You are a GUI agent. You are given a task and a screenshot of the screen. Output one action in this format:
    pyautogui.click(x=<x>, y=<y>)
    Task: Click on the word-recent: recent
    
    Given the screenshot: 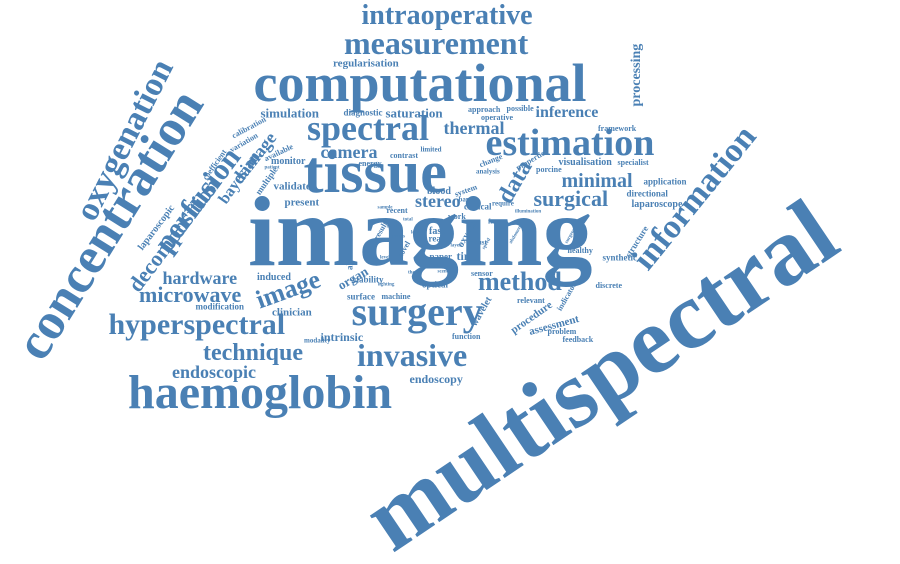 What is the action you would take?
    pyautogui.click(x=397, y=210)
    